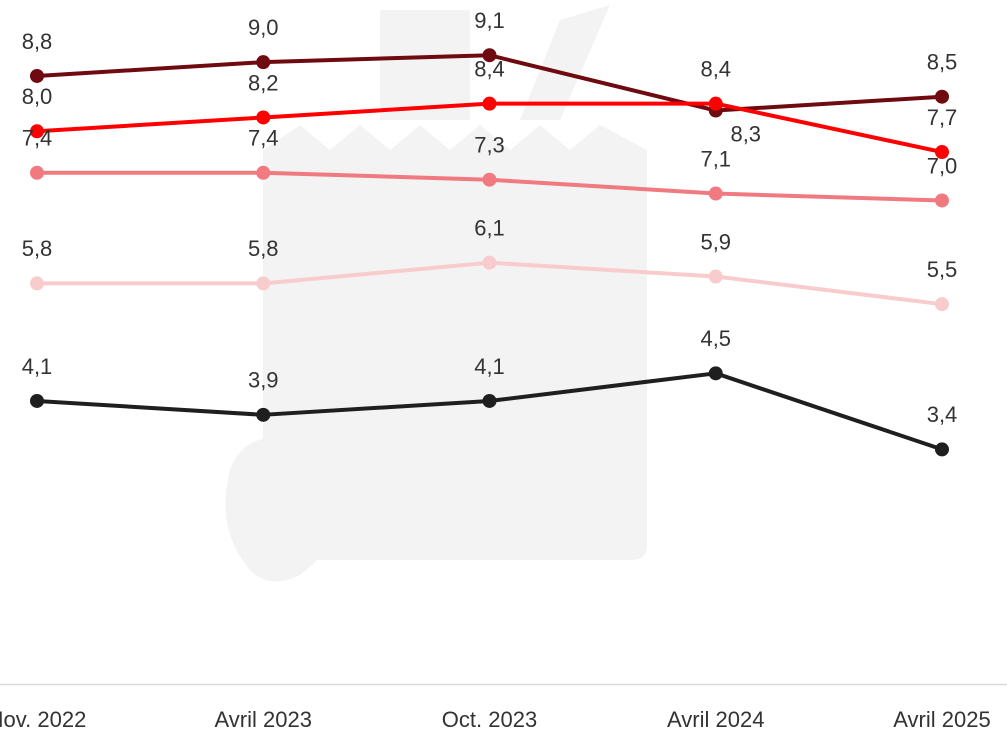 This screenshot has width=1007, height=733. What do you see at coordinates (263, 719) in the screenshot?
I see `x-tick-label: Avril 2023` at bounding box center [263, 719].